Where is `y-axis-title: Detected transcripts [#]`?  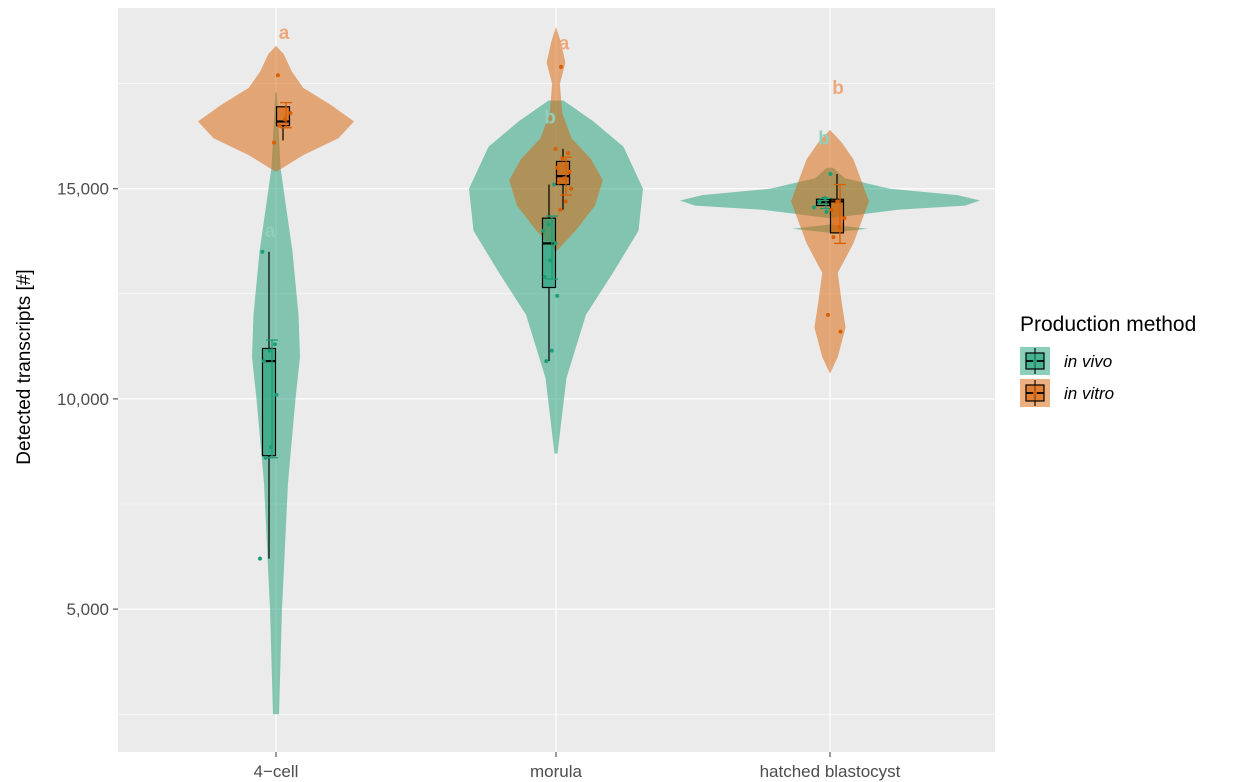
y-axis-title: Detected transcripts [#] is located at coordinates (24, 366).